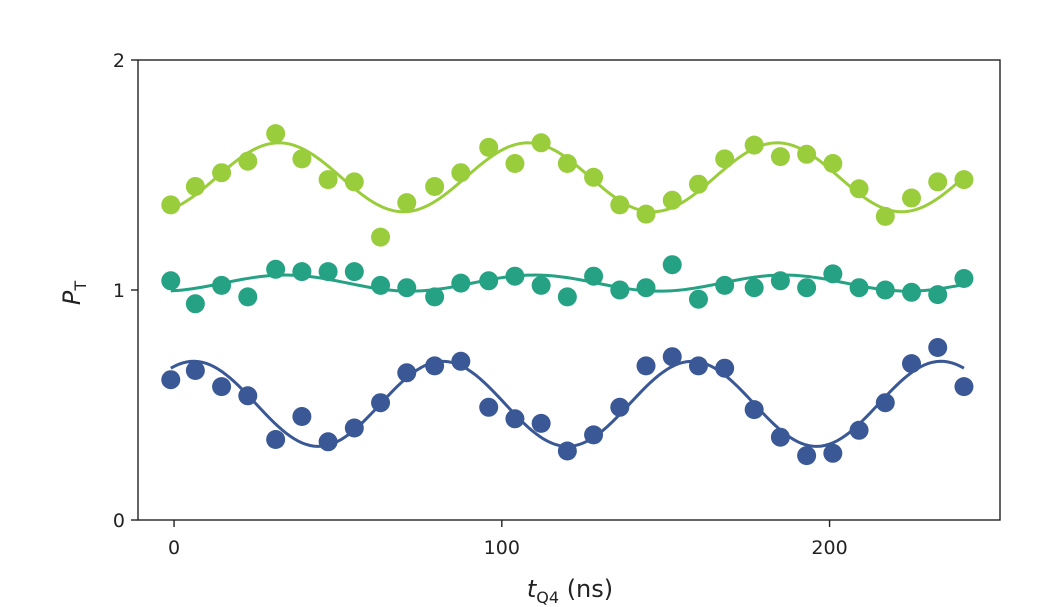 Image resolution: width=1047 pixels, height=607 pixels. Describe the element at coordinates (80, 286) in the screenshot. I see `y-axis-label-sub: T` at that location.